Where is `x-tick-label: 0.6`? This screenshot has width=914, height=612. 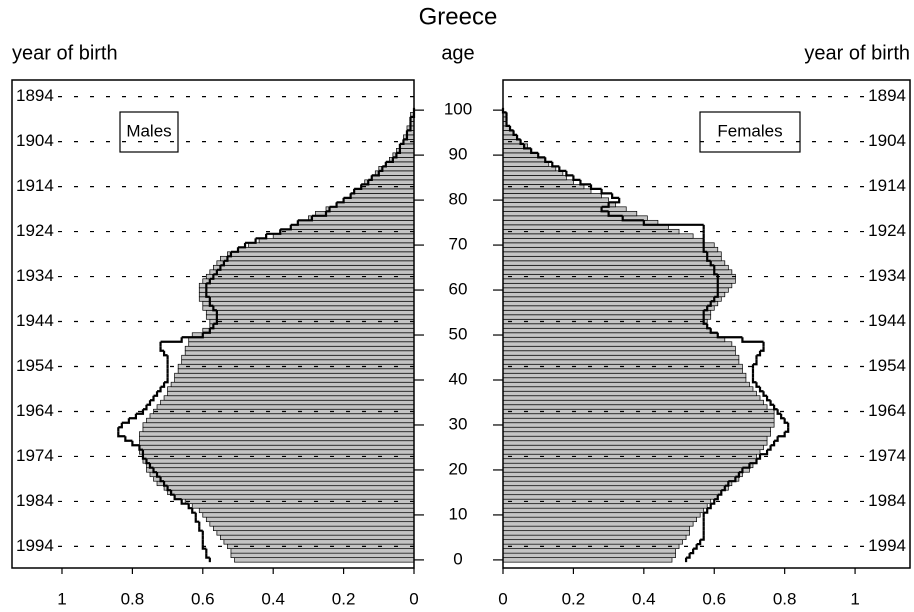 x-tick-label: 0.6 is located at coordinates (203, 598).